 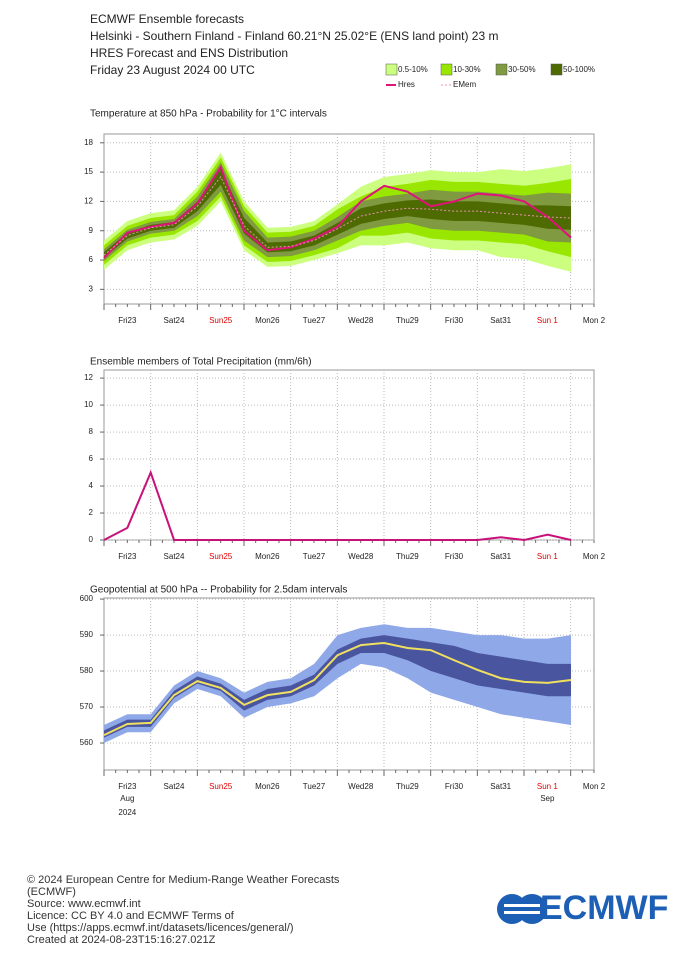 What do you see at coordinates (131, 916) in the screenshot?
I see `footer-line: Licence: CC BY 4.0 and ECMWF Terms of` at bounding box center [131, 916].